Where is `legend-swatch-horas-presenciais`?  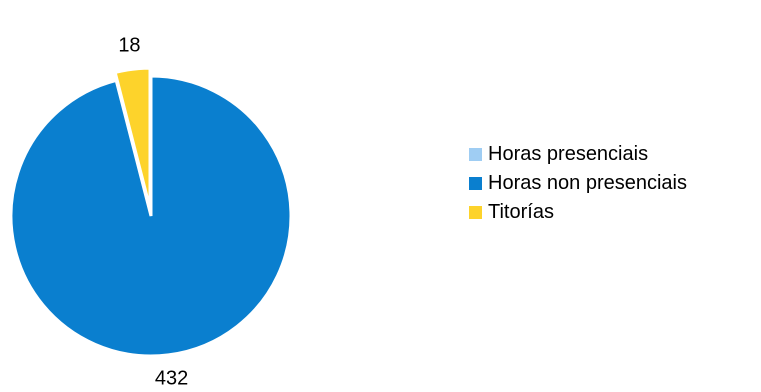
legend-swatch-horas-presenciais is located at coordinates (475, 154).